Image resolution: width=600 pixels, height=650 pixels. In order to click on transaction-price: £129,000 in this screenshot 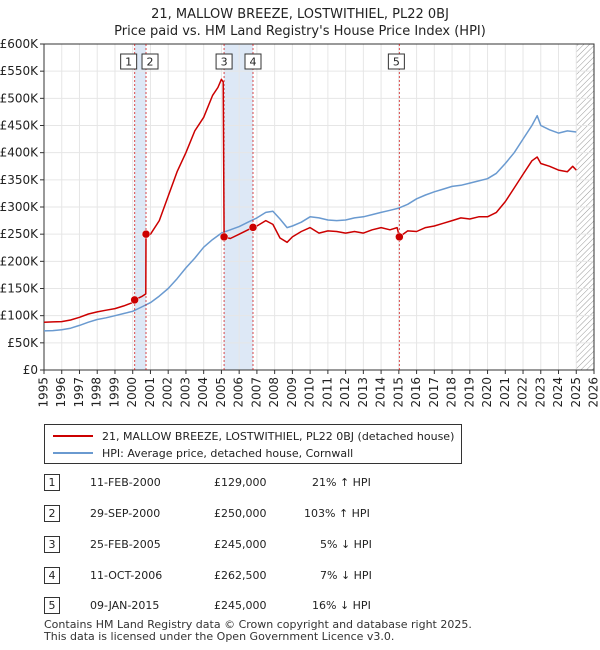, I will do `click(240, 482)`.